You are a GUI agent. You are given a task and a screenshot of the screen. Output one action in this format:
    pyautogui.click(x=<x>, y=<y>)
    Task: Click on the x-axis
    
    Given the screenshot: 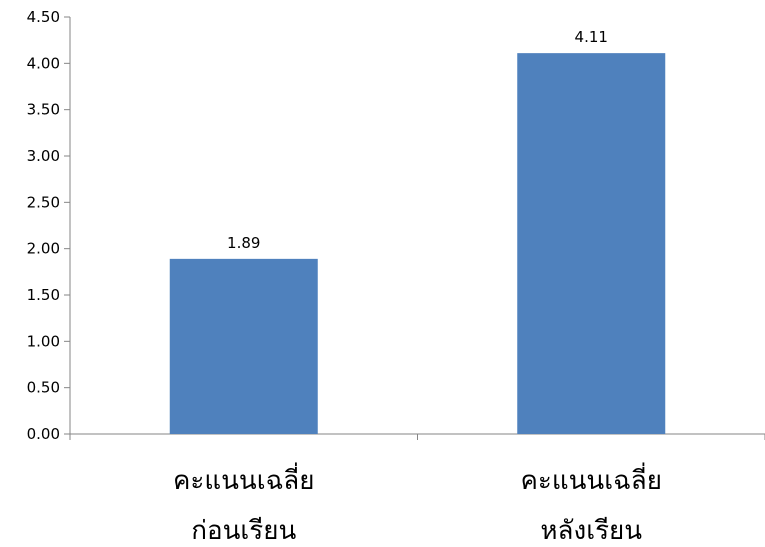 What is the action you would take?
    pyautogui.click(x=417, y=436)
    